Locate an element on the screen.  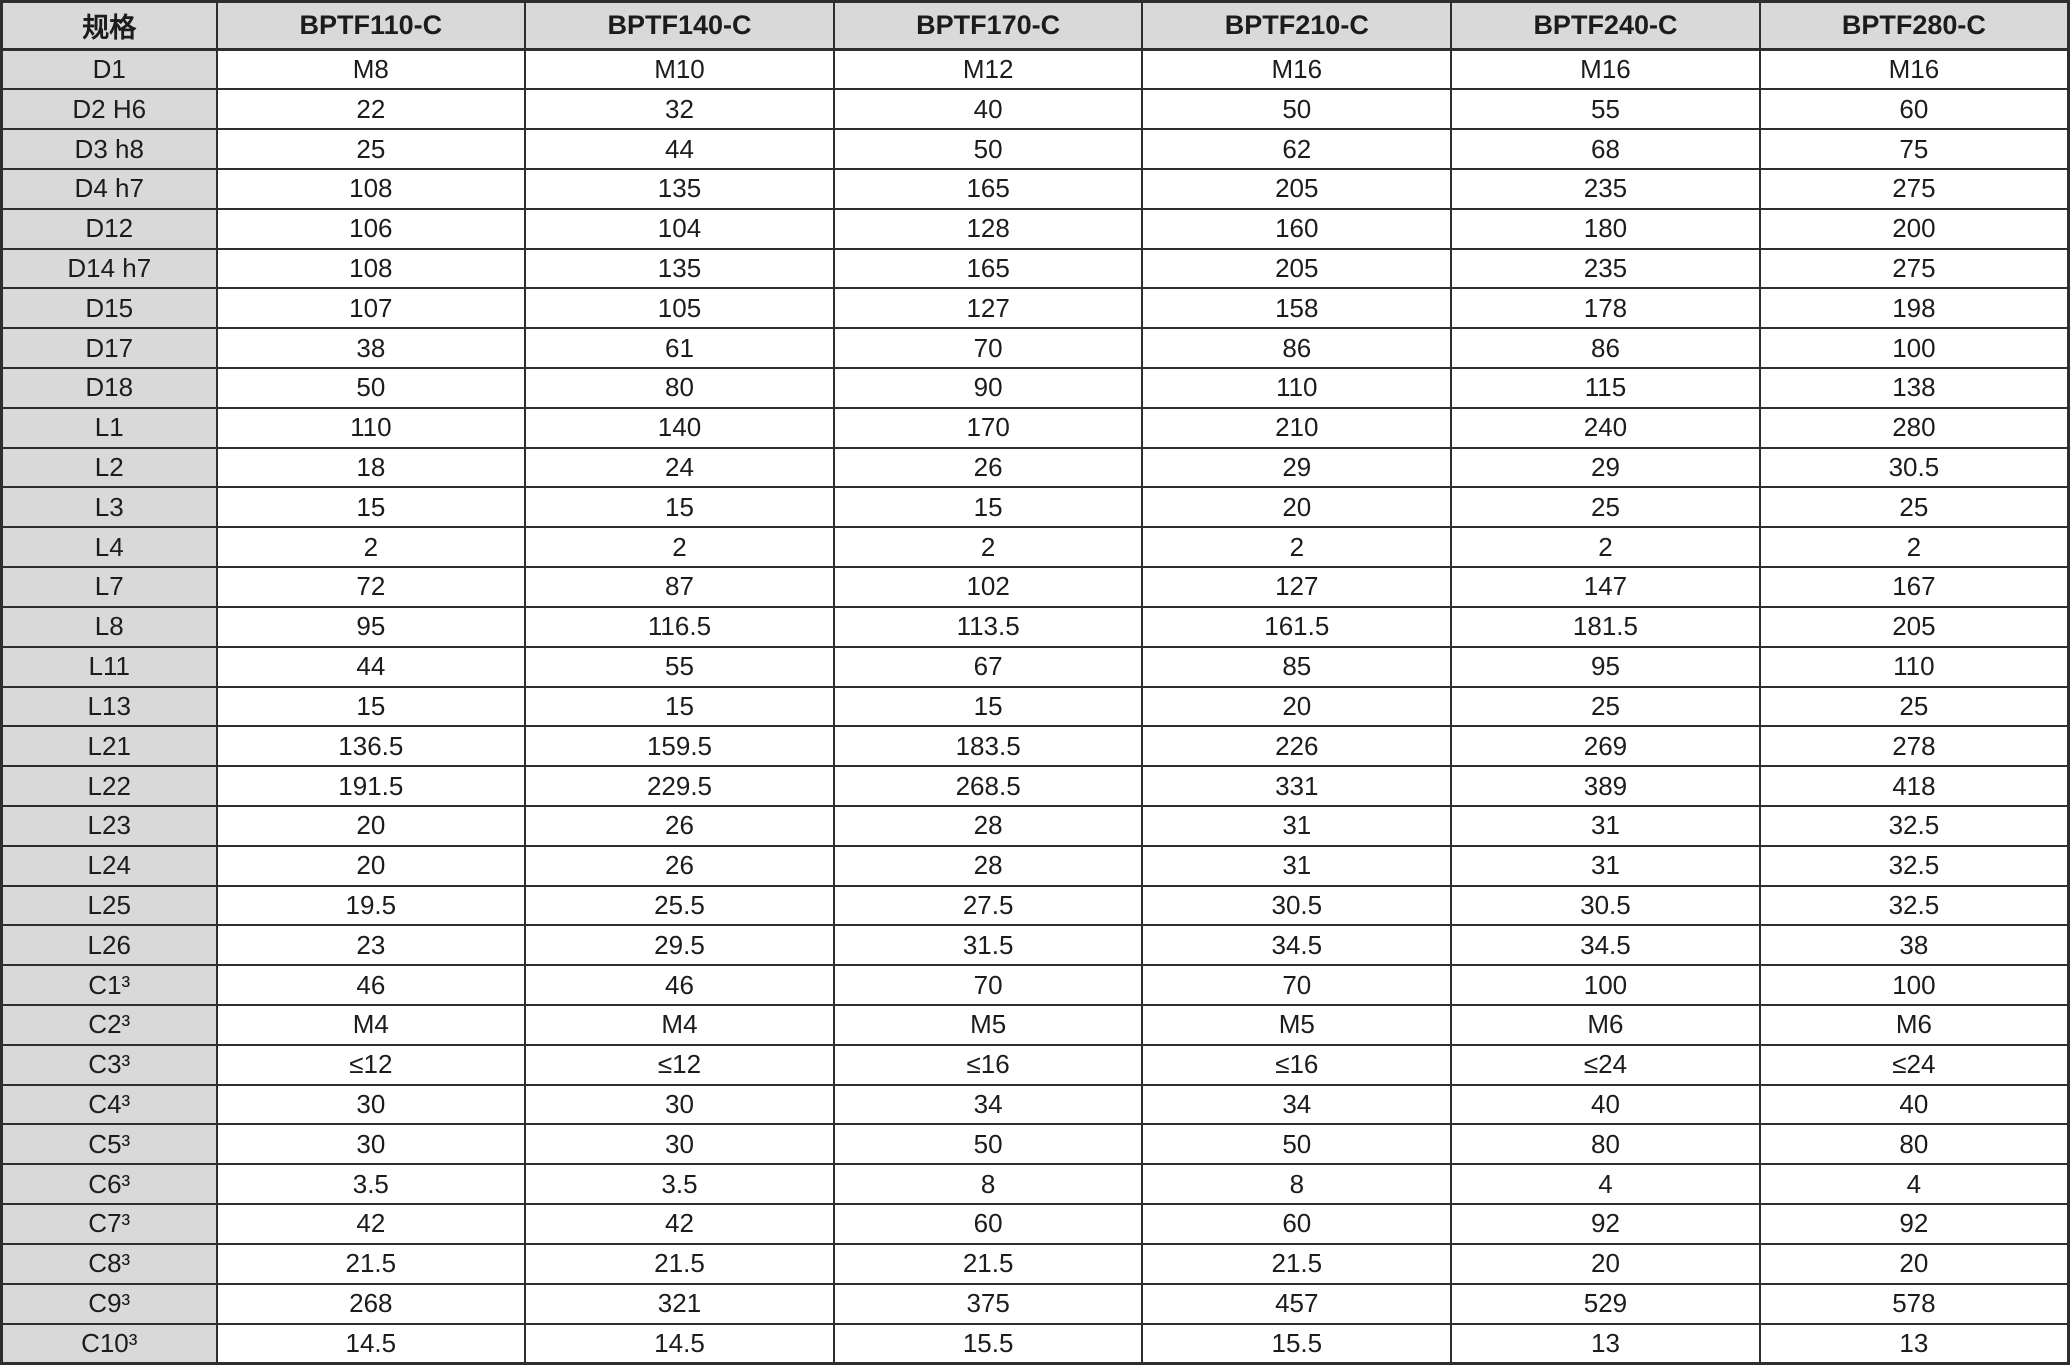
cell: ≤12 is located at coordinates (371, 1064).